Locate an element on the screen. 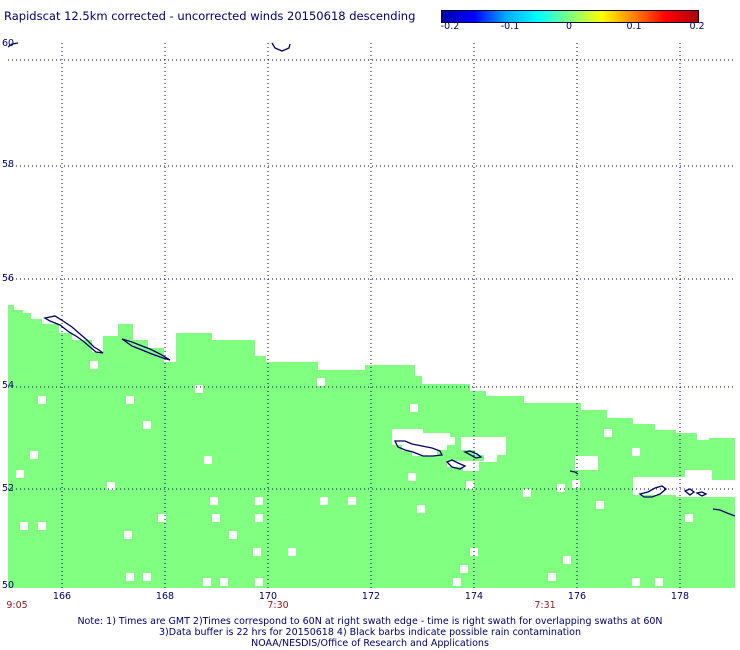  colorbar is located at coordinates (570, 16).